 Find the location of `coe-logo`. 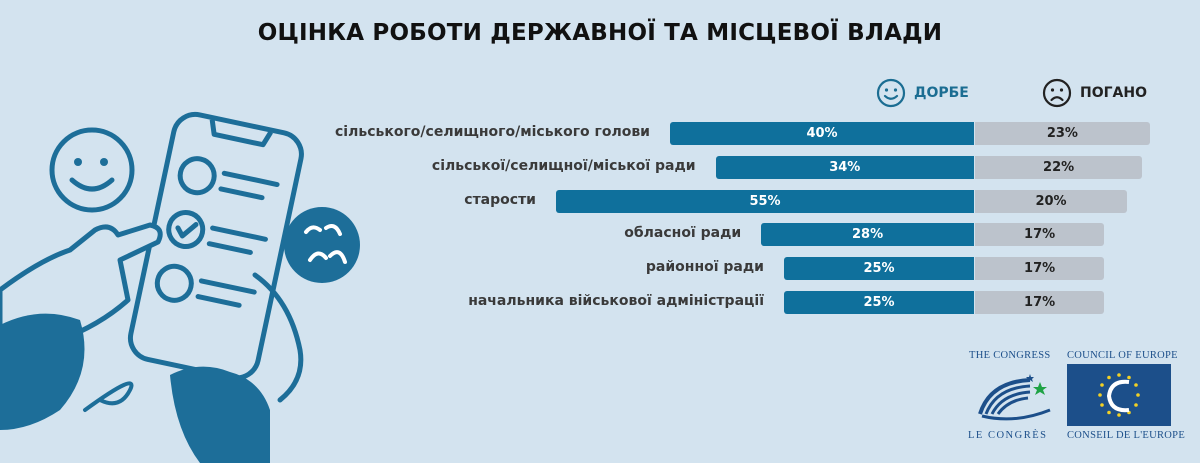

coe-logo is located at coordinates (1119, 395).